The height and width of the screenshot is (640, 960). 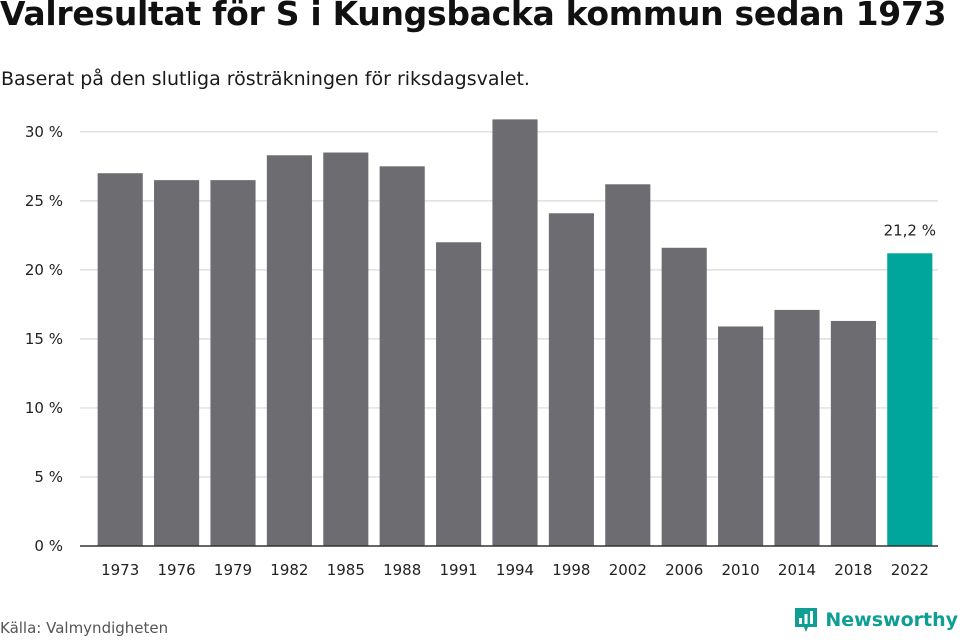 What do you see at coordinates (346, 570) in the screenshot?
I see `x-tick-label: 1985` at bounding box center [346, 570].